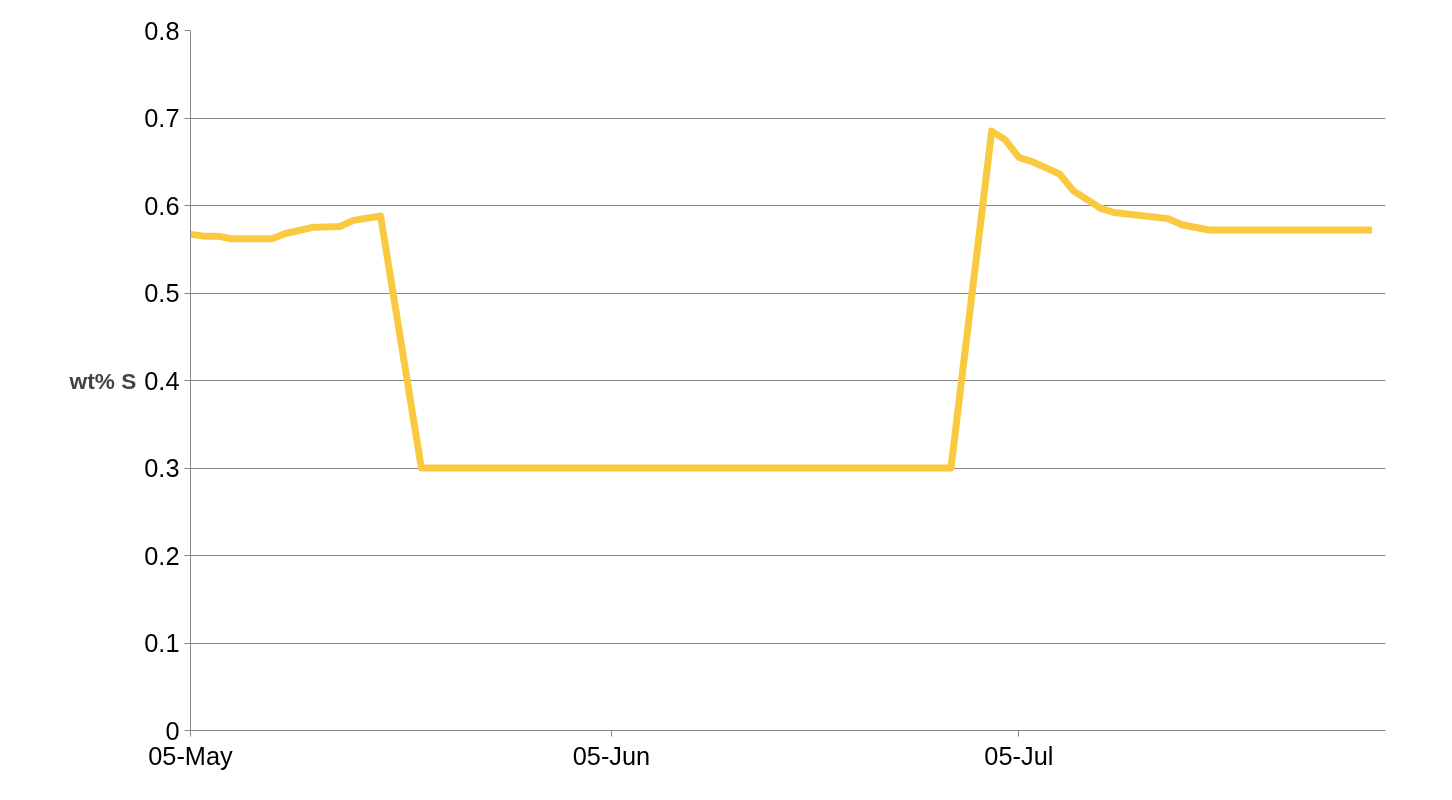  What do you see at coordinates (102, 380) in the screenshot?
I see `y-axis-title: wt% S` at bounding box center [102, 380].